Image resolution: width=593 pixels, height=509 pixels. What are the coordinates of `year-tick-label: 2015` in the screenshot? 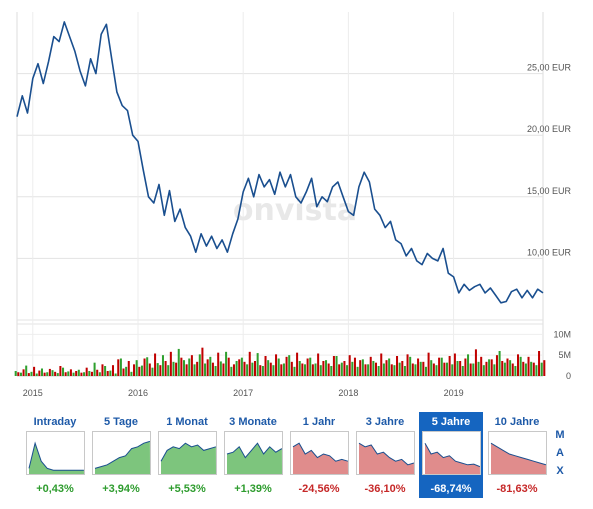 It's located at (33, 393).